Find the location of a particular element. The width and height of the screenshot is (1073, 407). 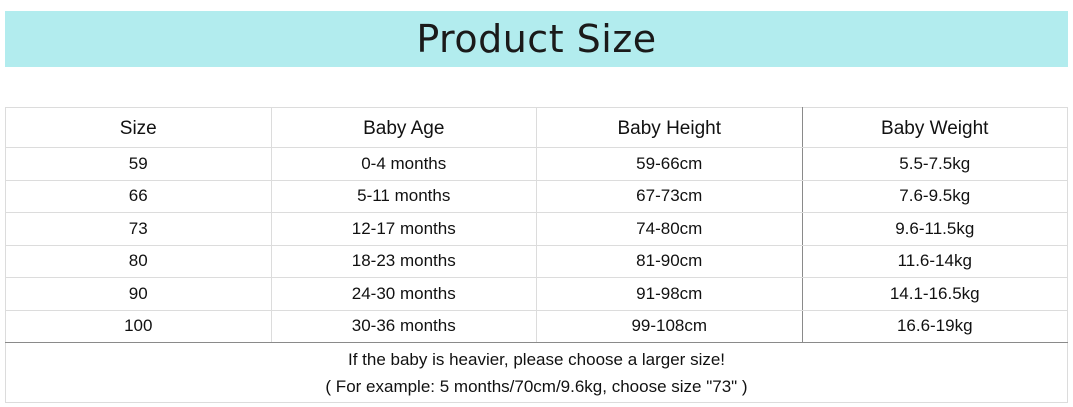

table-row: 66 5-11 months 67-73cm 7.6-9.5kg is located at coordinates (536, 196).